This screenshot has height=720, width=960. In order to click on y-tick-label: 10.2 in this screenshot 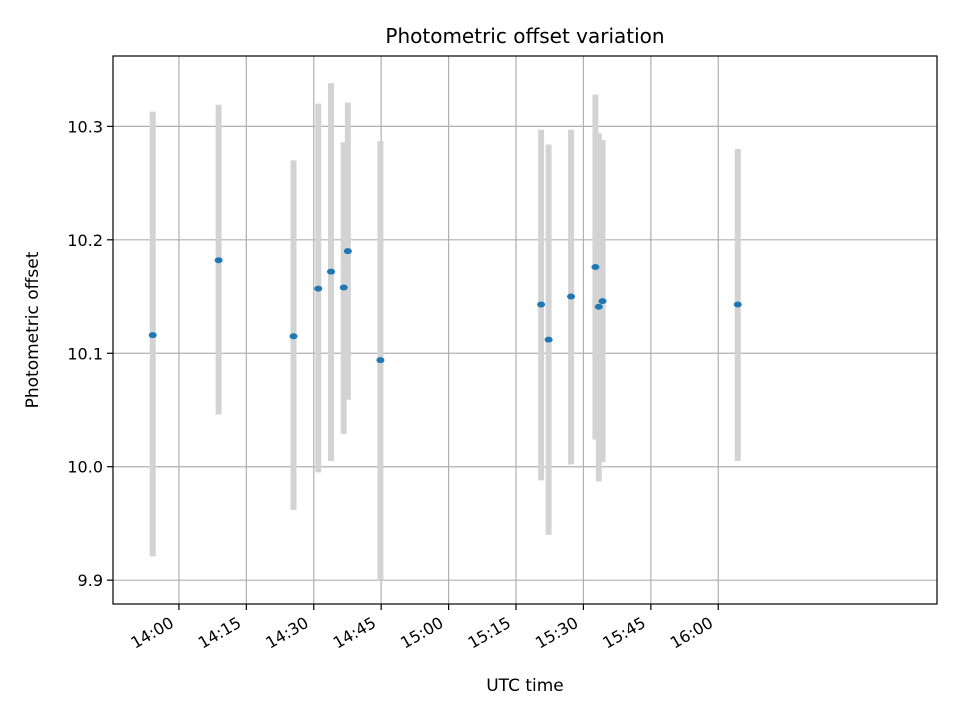, I will do `click(85, 240)`.